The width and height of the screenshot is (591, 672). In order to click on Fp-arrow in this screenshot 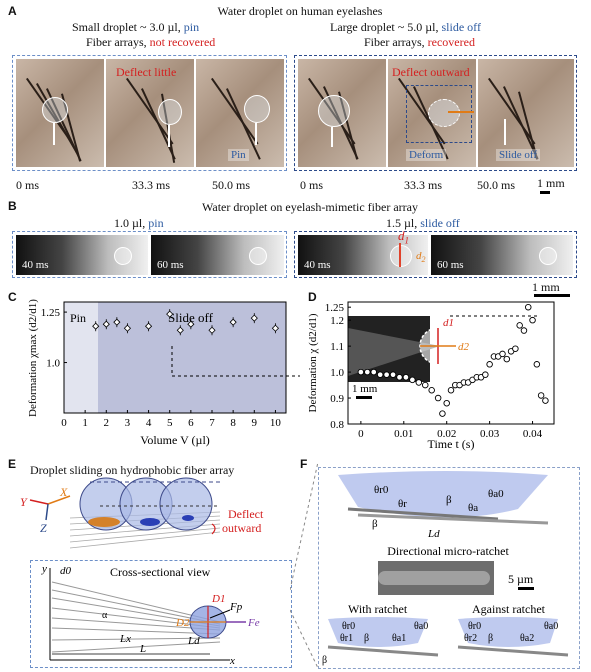, I will do `click(220, 614)`.